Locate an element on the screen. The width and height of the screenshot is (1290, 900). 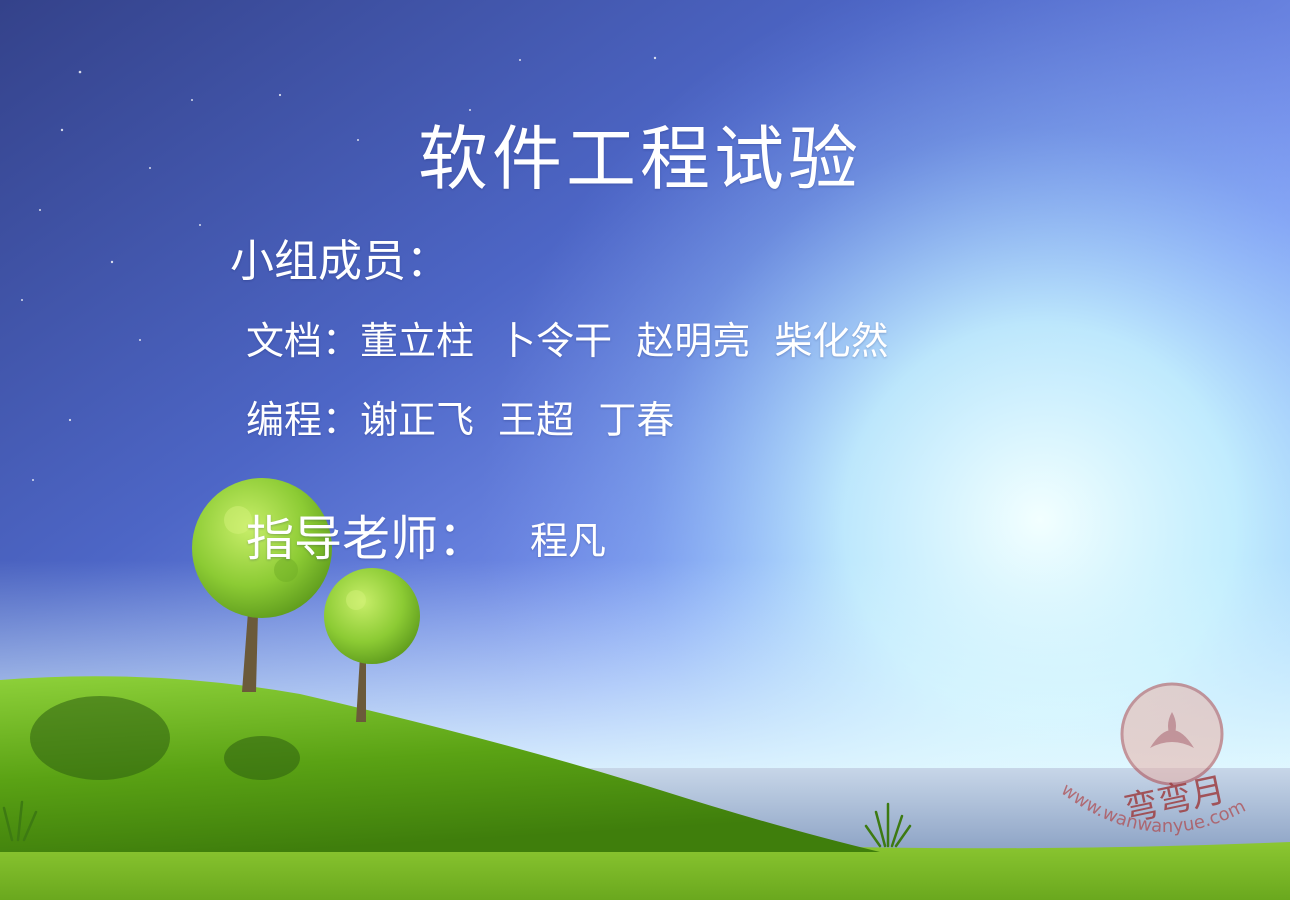
watermark-logo-icon is located at coordinates (1172, 734).